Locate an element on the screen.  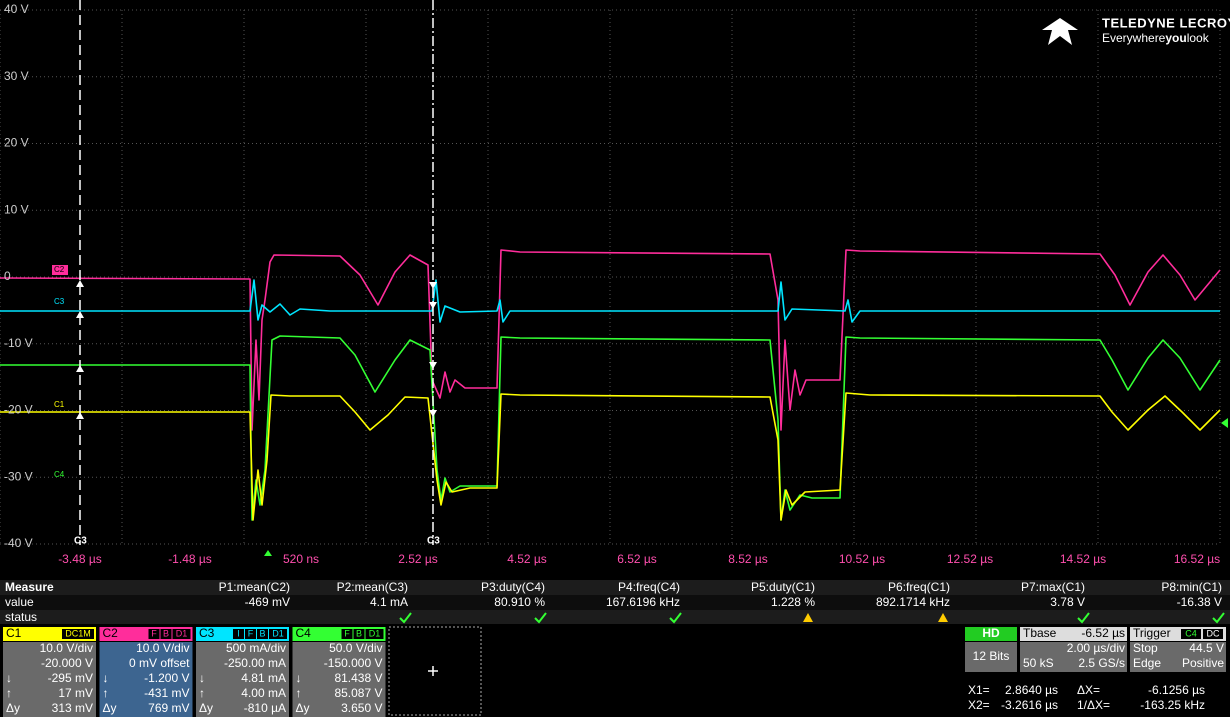
measure-header: P3:duty(C4) is located at coordinates (513, 587).